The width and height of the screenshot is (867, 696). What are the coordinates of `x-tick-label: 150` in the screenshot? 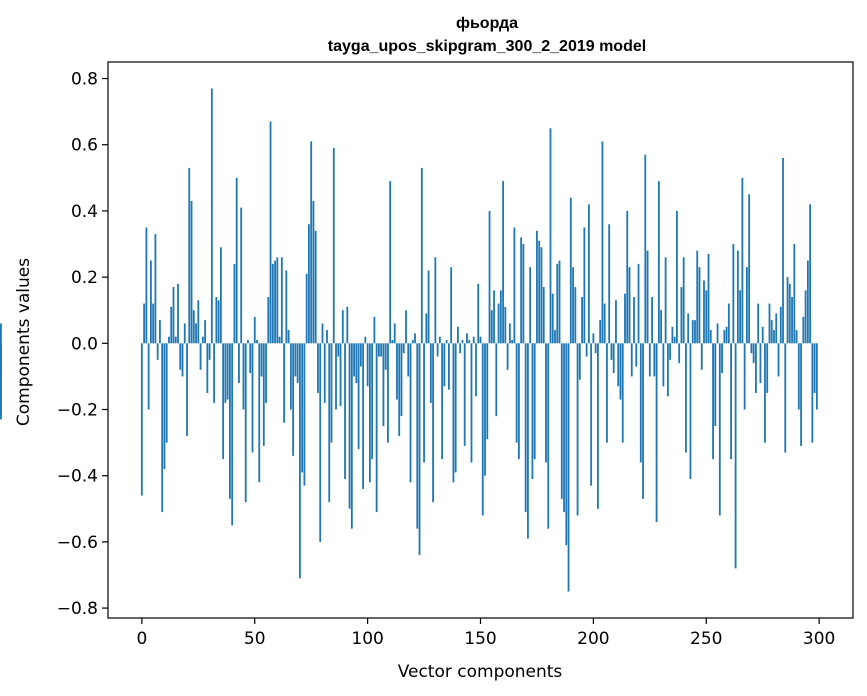 It's located at (480, 639).